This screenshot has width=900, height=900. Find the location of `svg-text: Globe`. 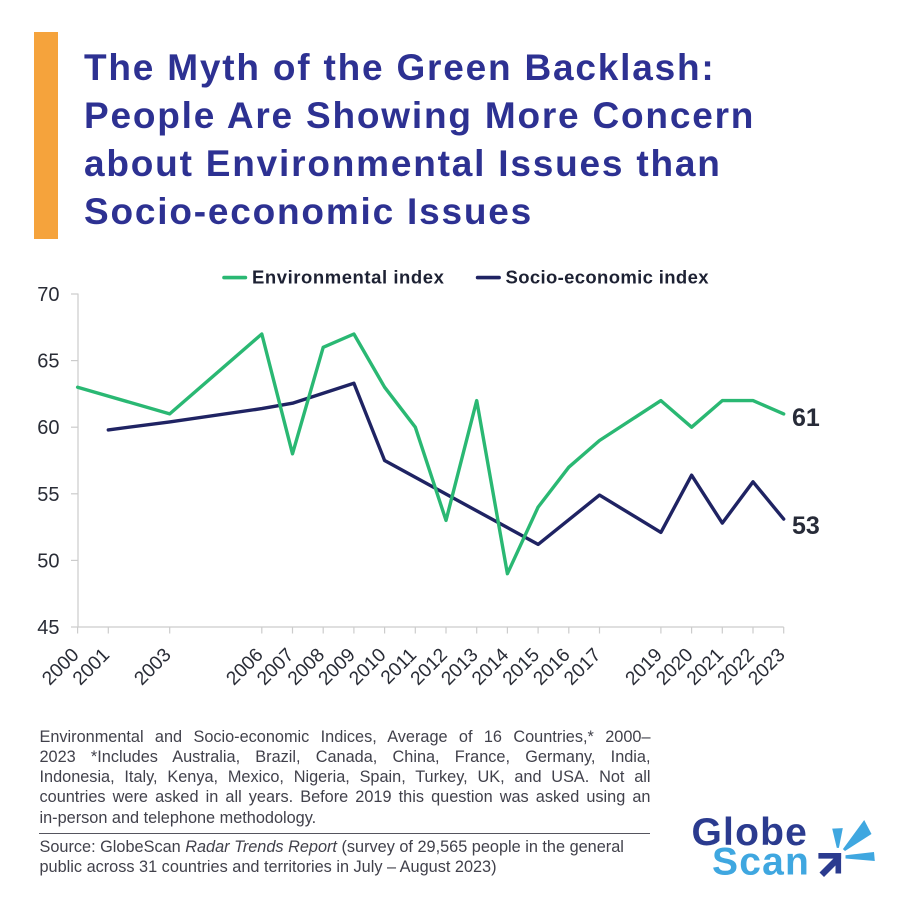

svg-text: Globe is located at coordinates (750, 832).